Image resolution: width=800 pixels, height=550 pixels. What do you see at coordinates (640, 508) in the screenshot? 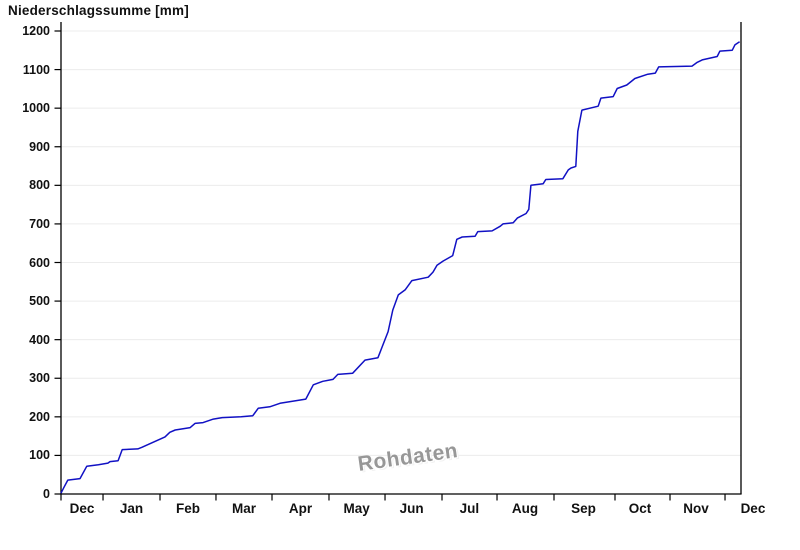
I see `x-tick-label-oct: Oct` at bounding box center [640, 508].